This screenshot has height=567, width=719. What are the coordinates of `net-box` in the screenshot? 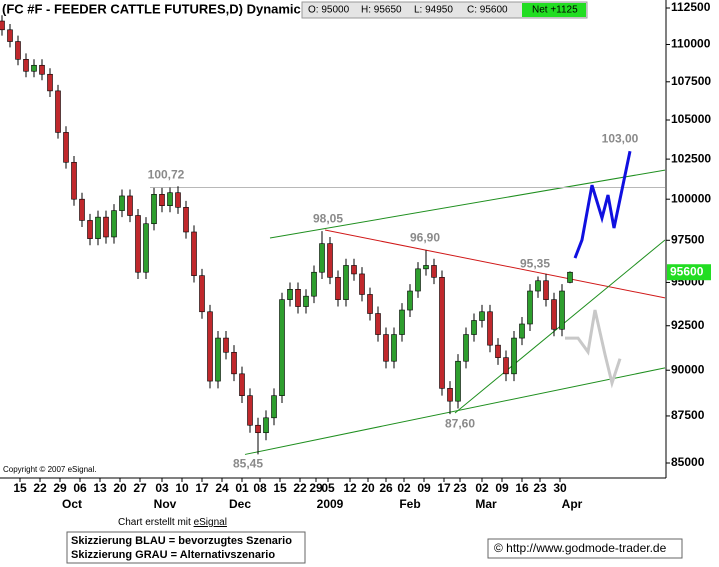 It's located at (554, 10).